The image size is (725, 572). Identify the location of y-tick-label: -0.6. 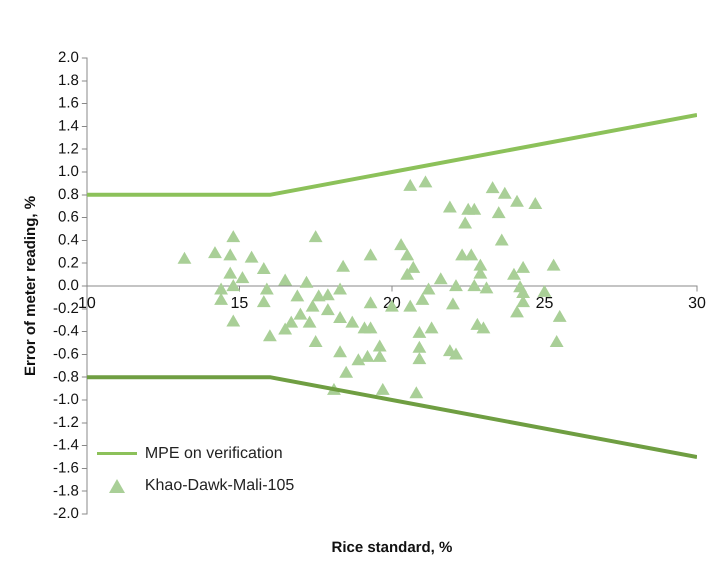
(65, 354).